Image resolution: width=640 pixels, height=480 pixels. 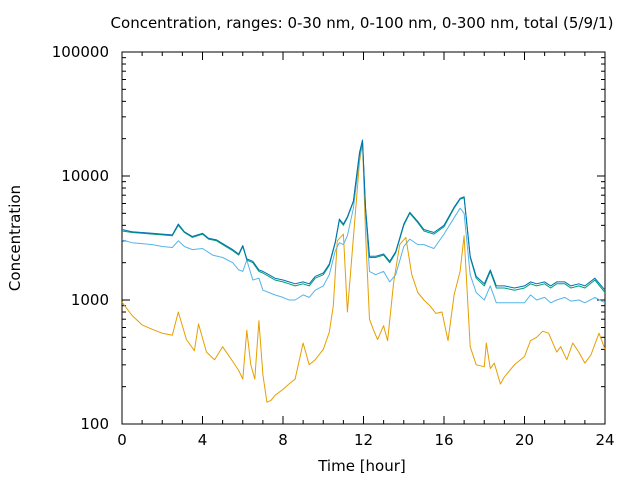 What do you see at coordinates (90, 300) in the screenshot?
I see `y-tick-label: 1000` at bounding box center [90, 300].